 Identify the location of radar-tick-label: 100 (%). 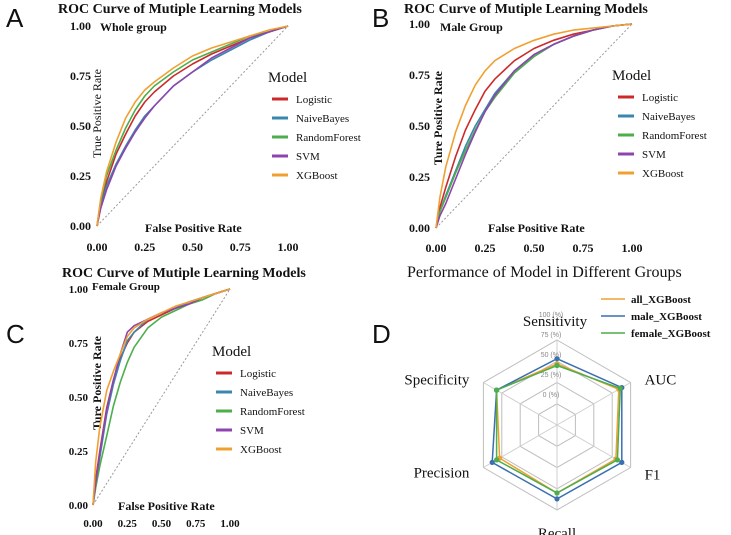
(551, 315).